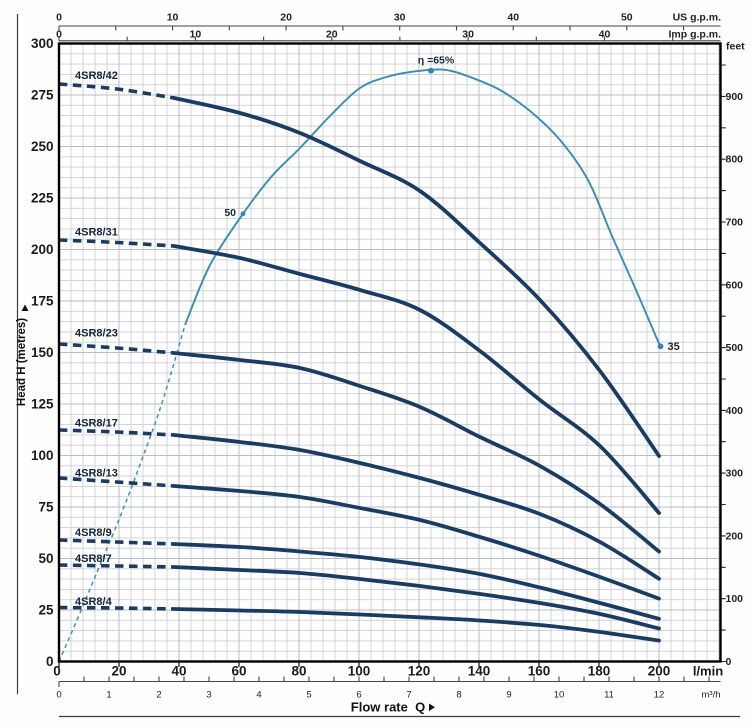 The image size is (751, 726). Describe the element at coordinates (42, 95) in the screenshot. I see `svg-text: 275` at that location.